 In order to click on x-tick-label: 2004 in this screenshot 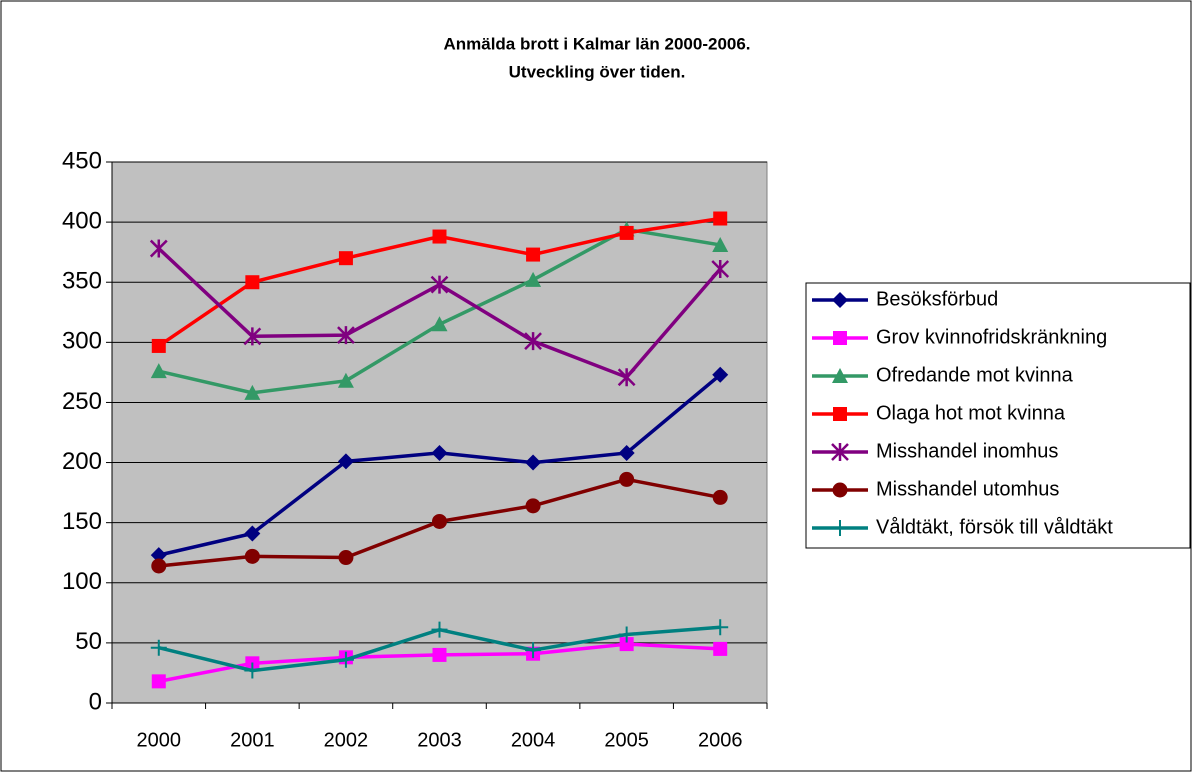, I will do `click(533, 740)`.